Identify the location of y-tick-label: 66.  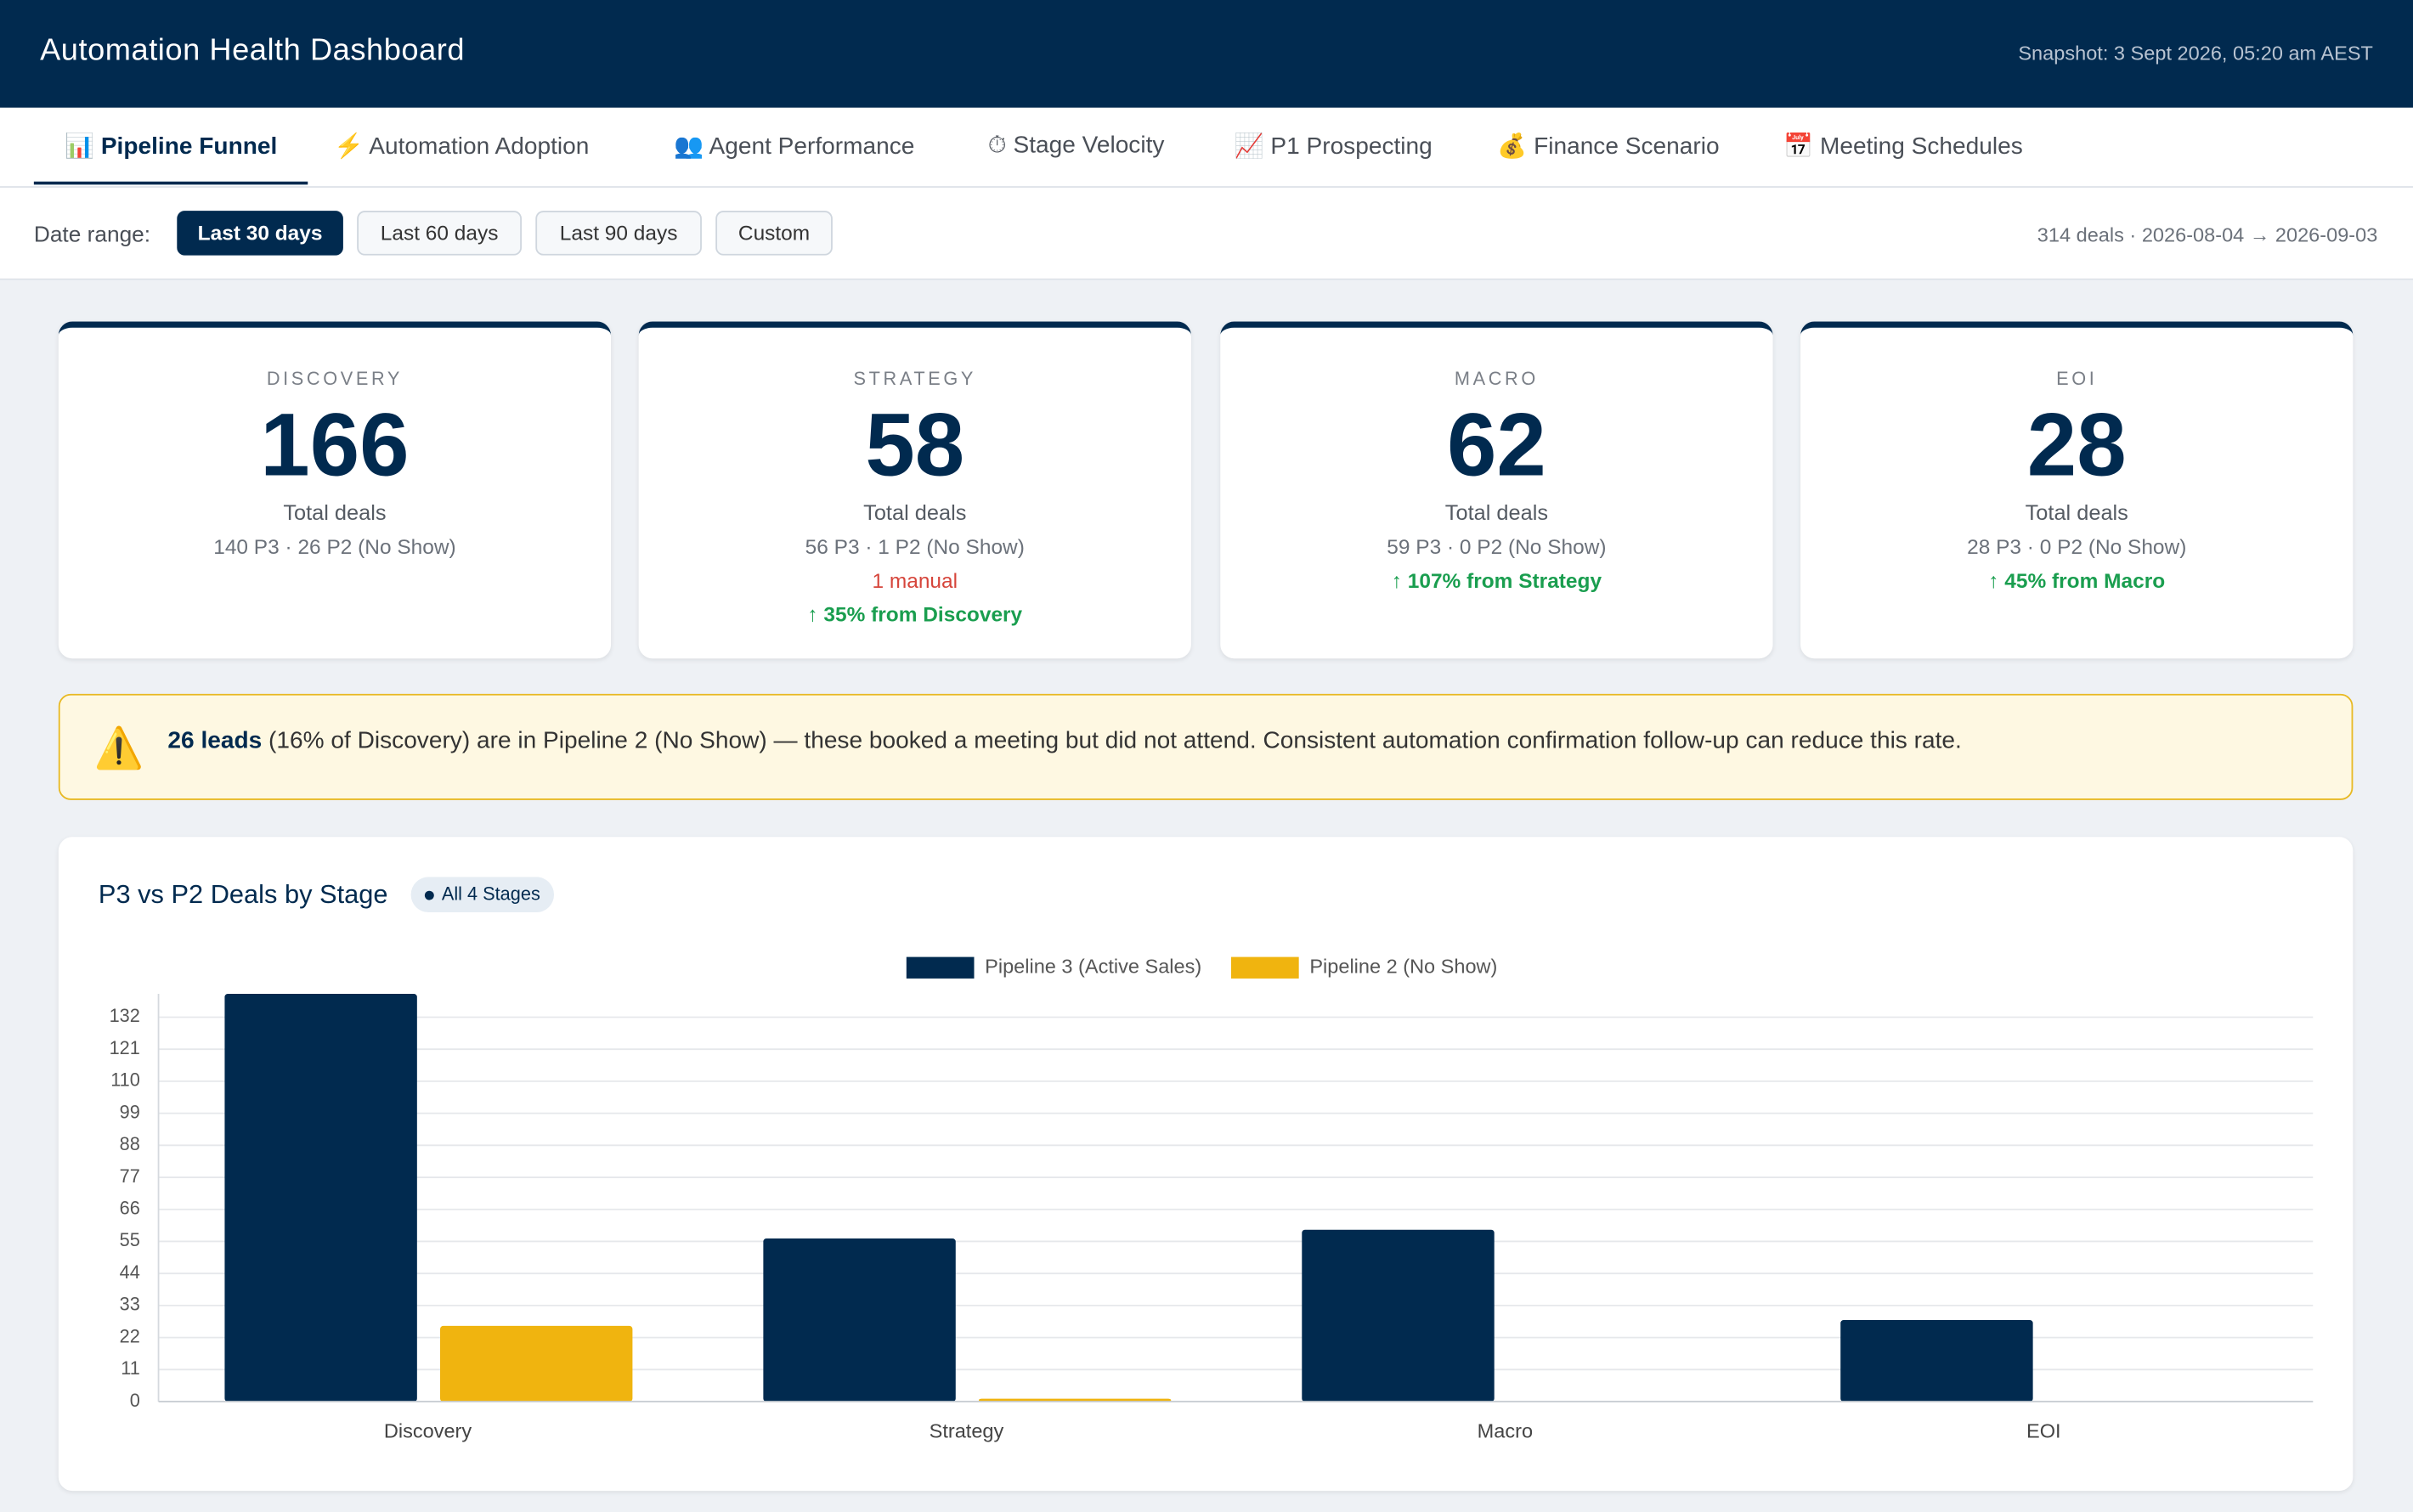
(130, 1207).